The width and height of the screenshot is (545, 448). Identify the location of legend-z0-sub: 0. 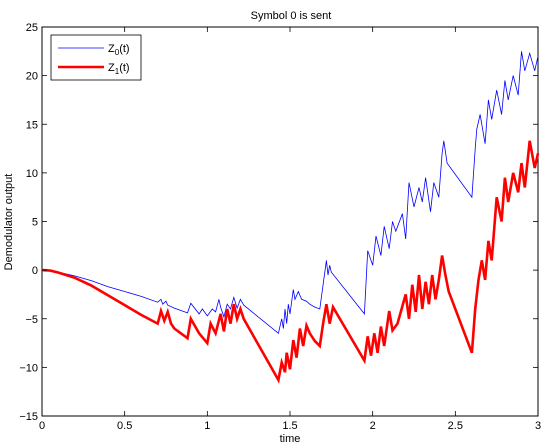
(117, 52).